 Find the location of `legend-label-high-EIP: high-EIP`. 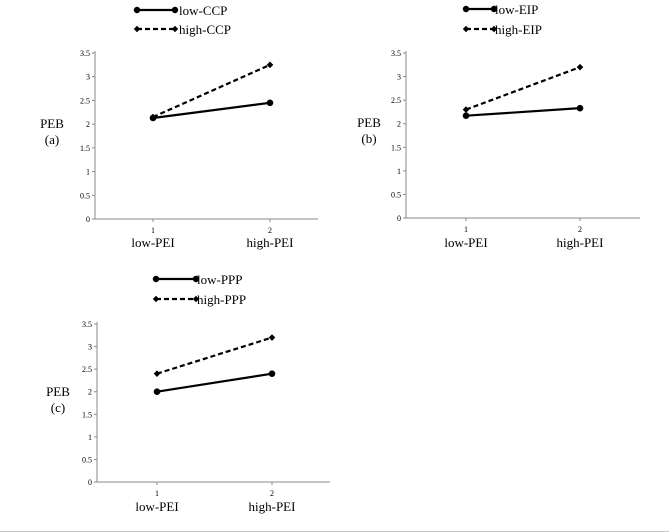

legend-label-high-EIP: high-EIP is located at coordinates (518, 29).